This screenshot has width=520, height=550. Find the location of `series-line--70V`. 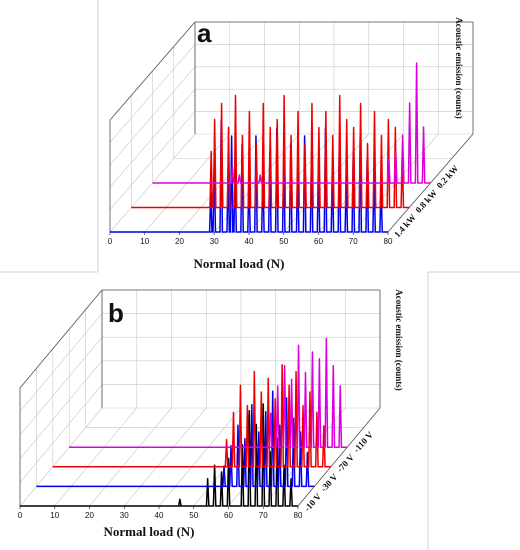

series-line--70V is located at coordinates (191, 416).